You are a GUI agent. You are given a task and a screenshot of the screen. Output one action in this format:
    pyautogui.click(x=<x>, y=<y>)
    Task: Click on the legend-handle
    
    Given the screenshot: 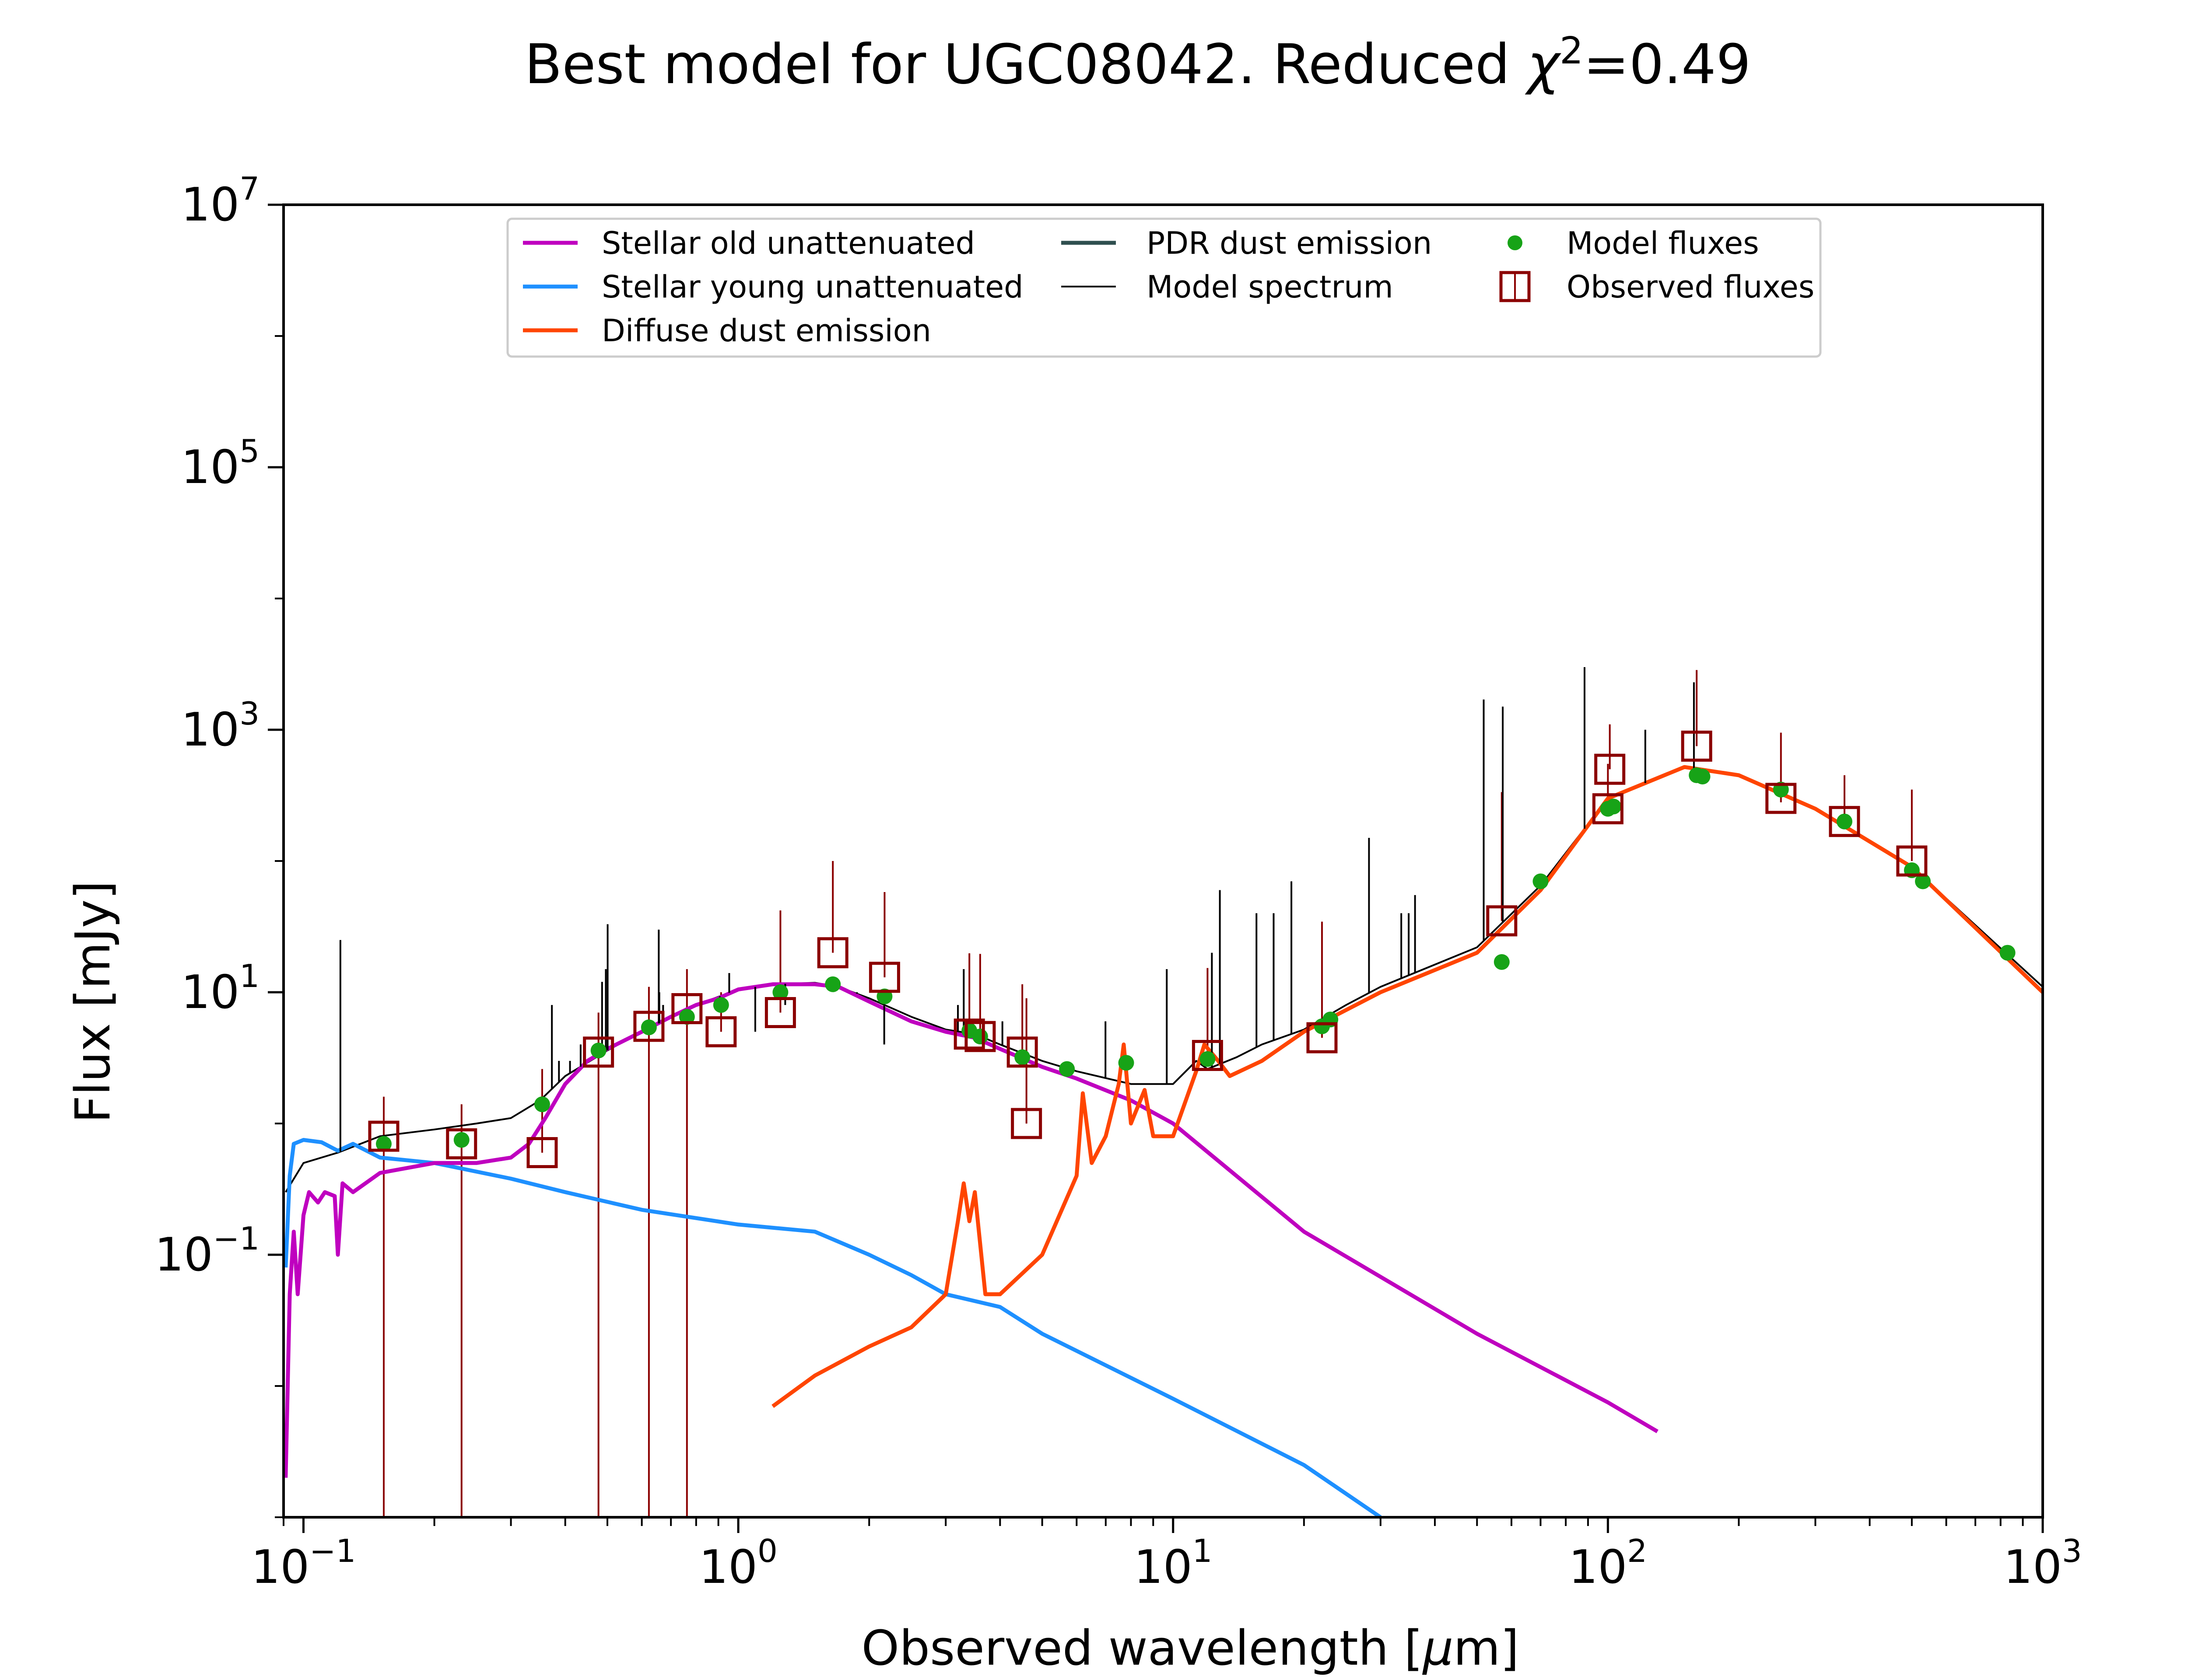 What is the action you would take?
    pyautogui.click(x=1515, y=242)
    